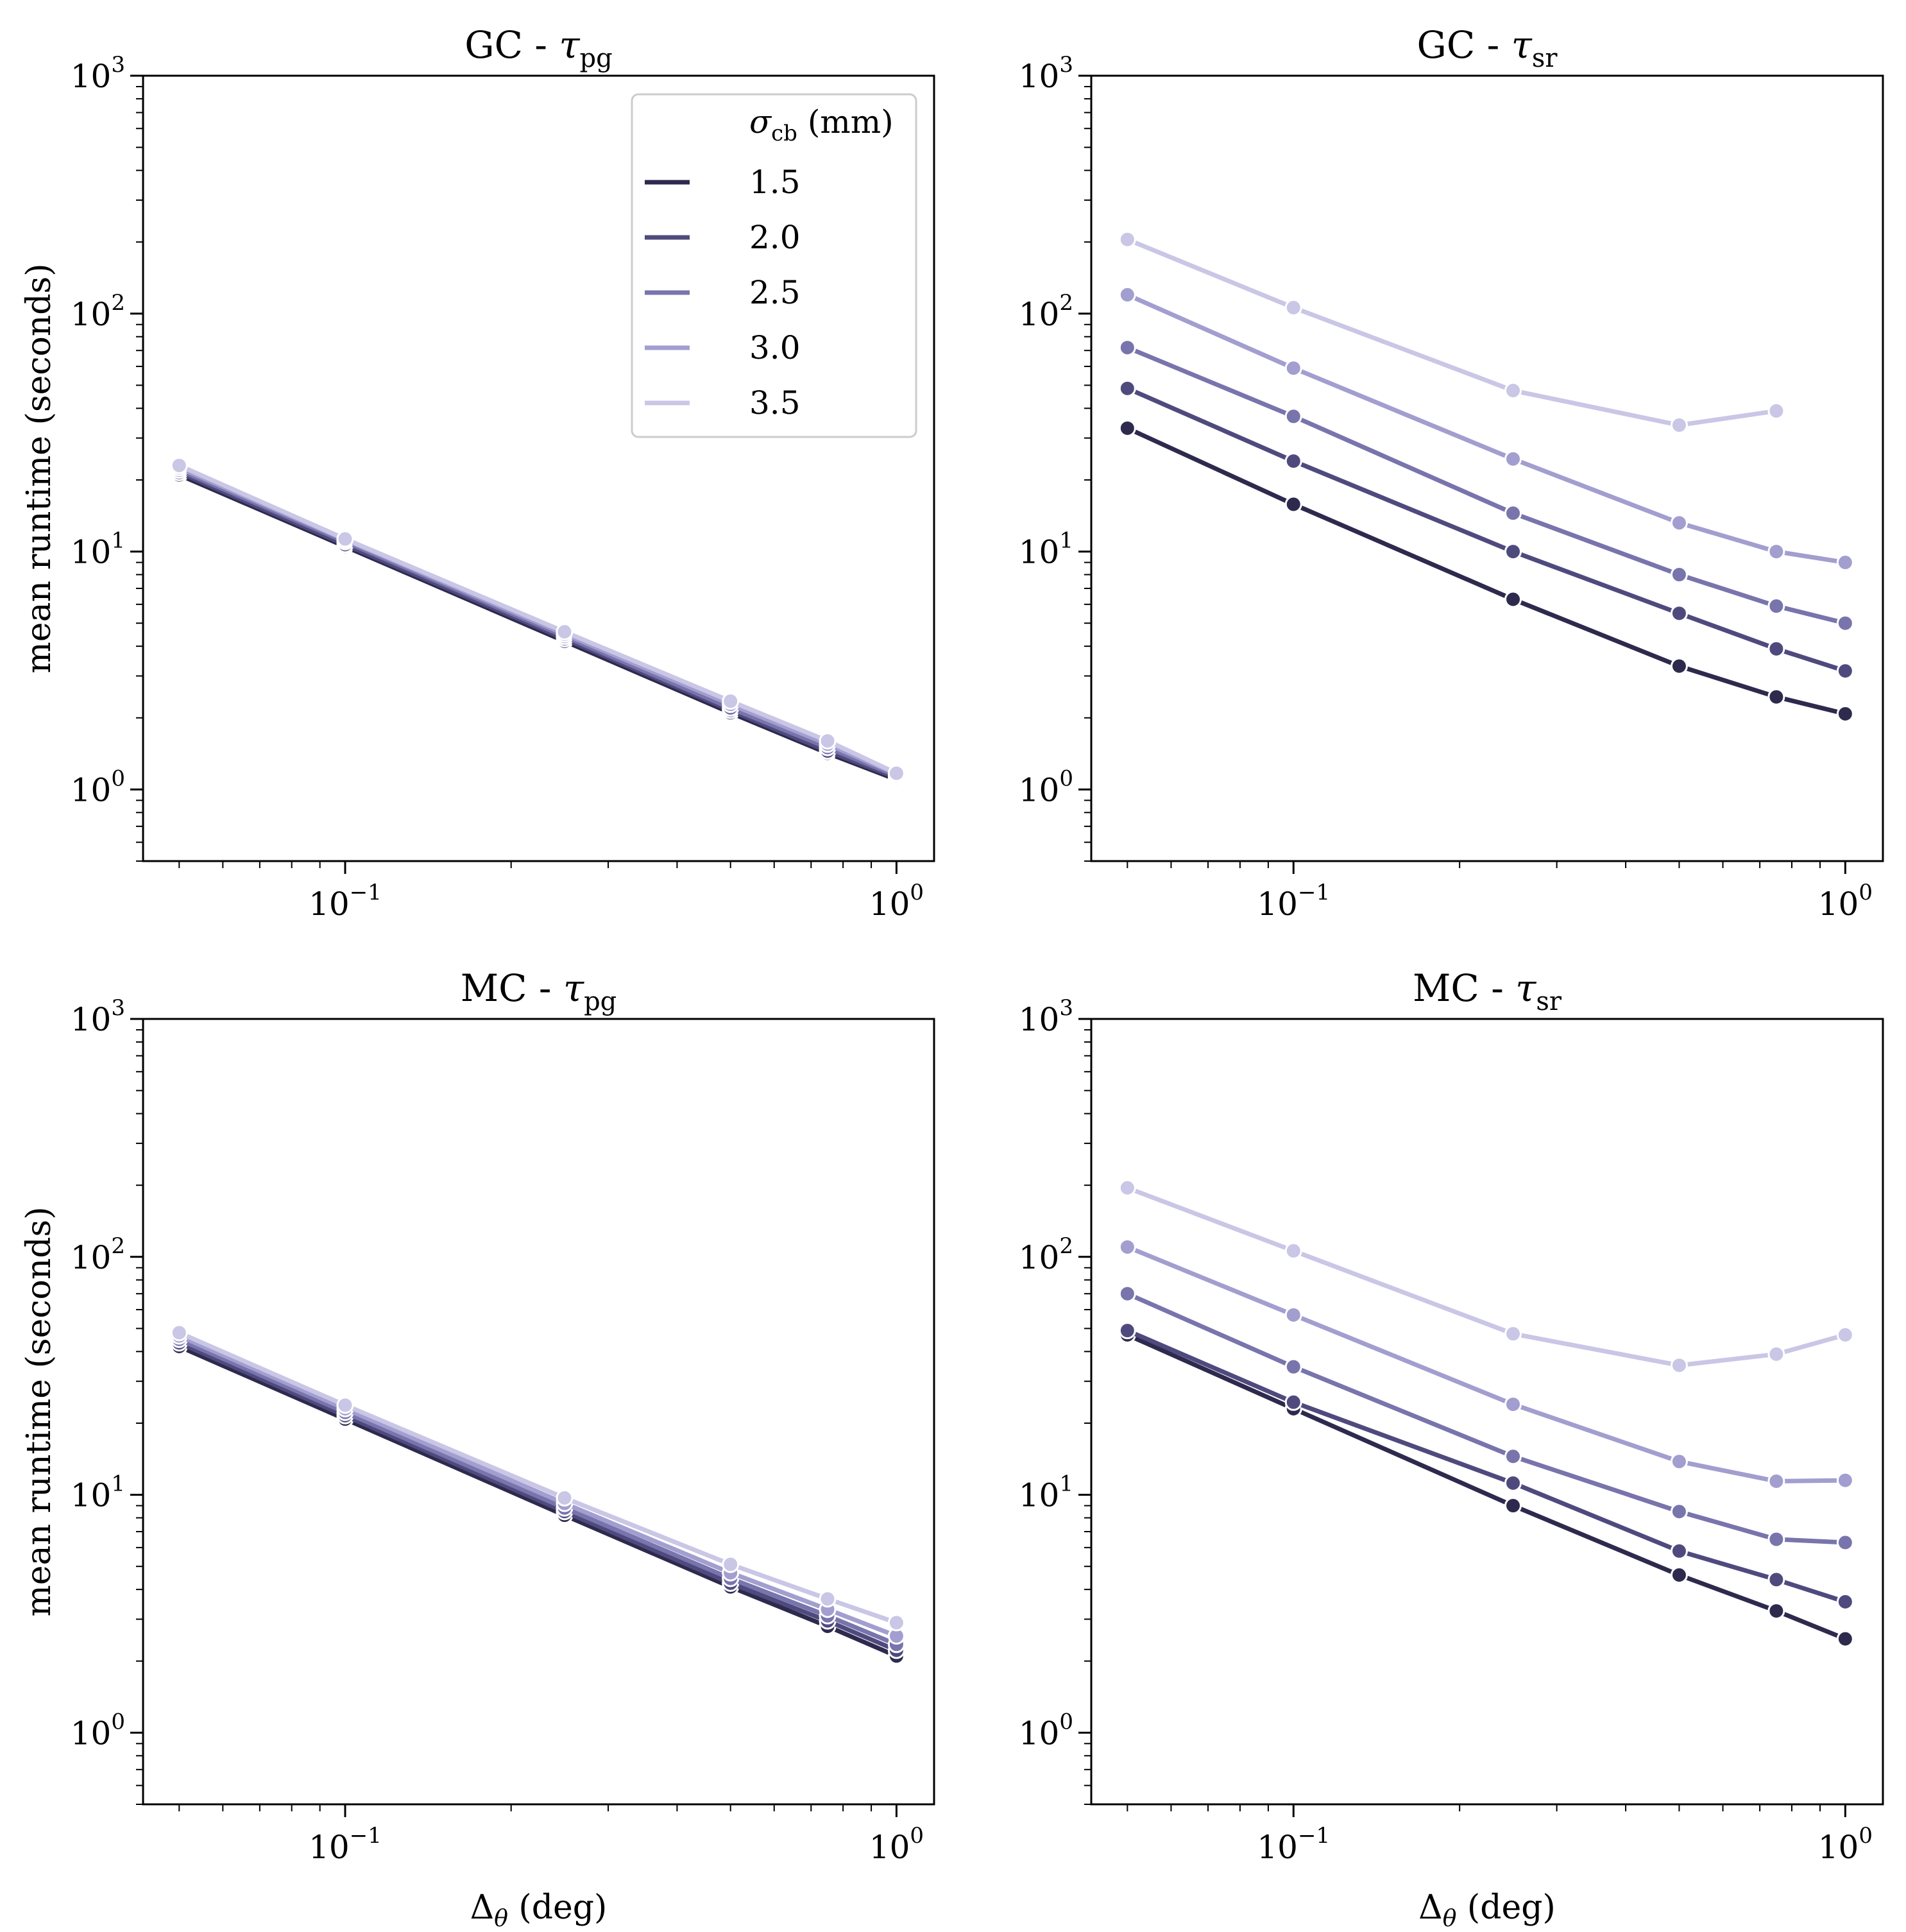  What do you see at coordinates (1293, 1845) in the screenshot?
I see `x-tick-label: 10⁻¹` at bounding box center [1293, 1845].